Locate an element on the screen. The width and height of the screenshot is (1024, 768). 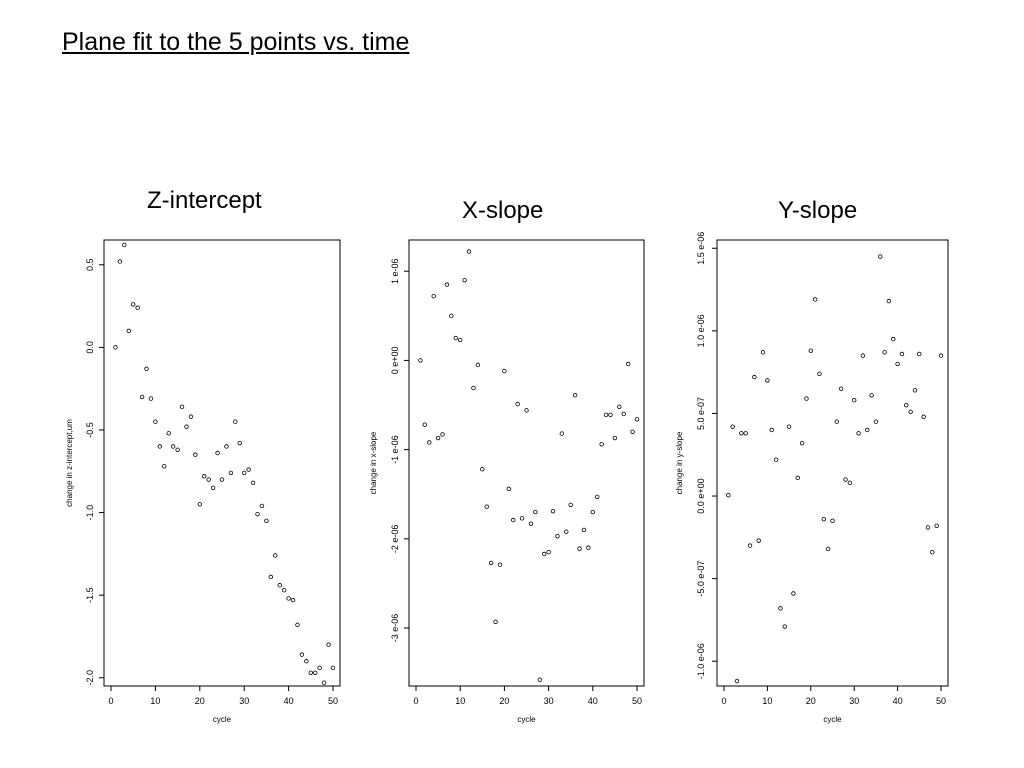
x-slope-plot-frame is located at coordinates (526, 463).